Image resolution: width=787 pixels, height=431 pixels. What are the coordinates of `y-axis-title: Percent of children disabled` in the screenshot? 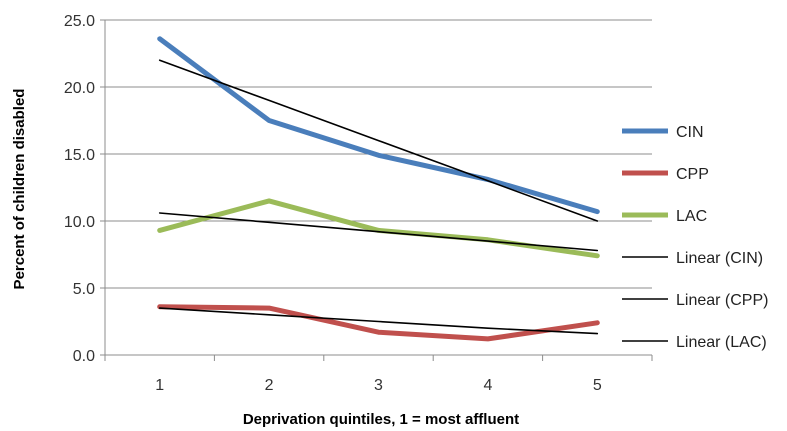 It's located at (19, 189).